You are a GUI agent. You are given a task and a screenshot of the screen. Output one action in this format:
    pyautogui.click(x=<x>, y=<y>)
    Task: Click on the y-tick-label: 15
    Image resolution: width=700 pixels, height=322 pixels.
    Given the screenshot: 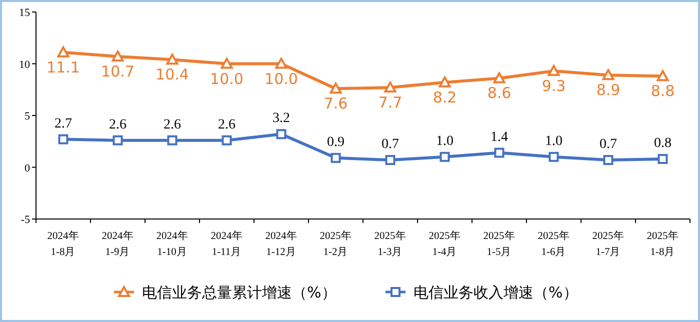 What is the action you would take?
    pyautogui.click(x=24, y=13)
    